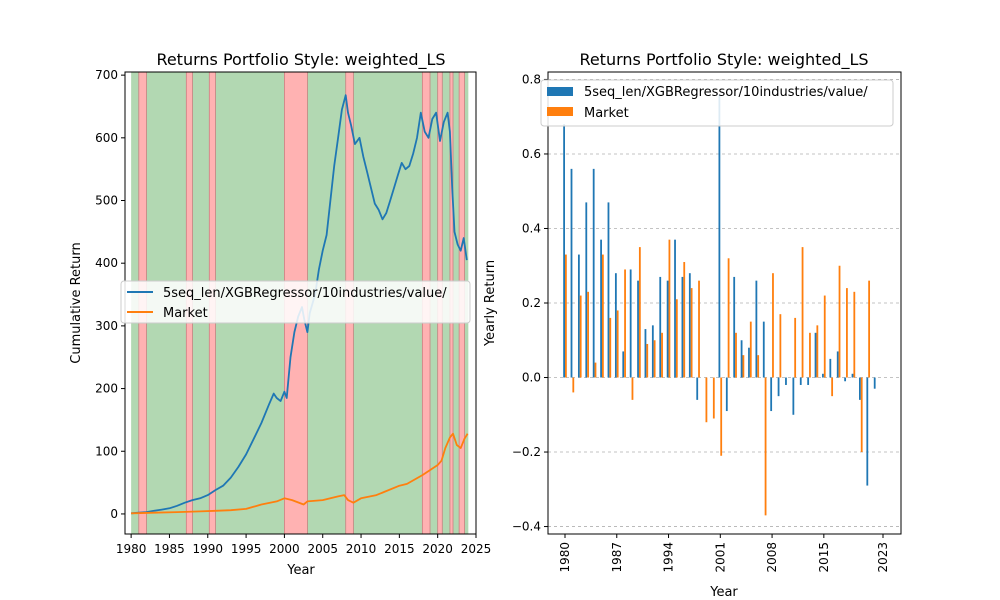  What do you see at coordinates (322, 549) in the screenshot?
I see `x-tick-label: 2005` at bounding box center [322, 549].